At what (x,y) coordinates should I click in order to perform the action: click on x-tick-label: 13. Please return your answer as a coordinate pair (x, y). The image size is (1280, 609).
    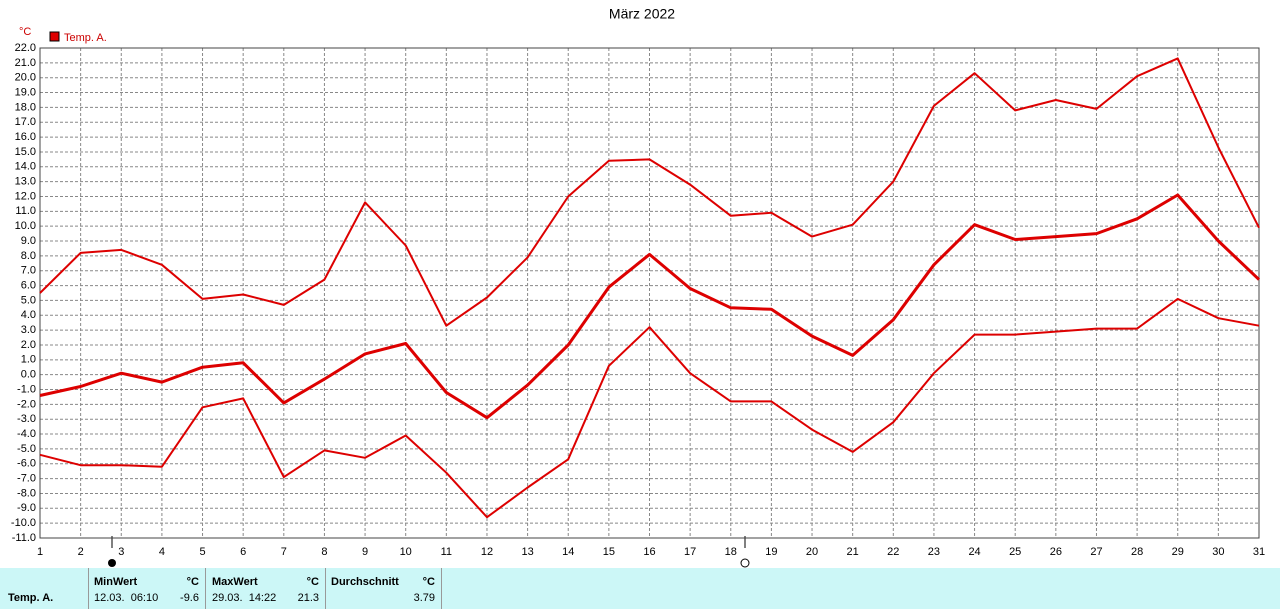
    Looking at the image, I should click on (527, 552).